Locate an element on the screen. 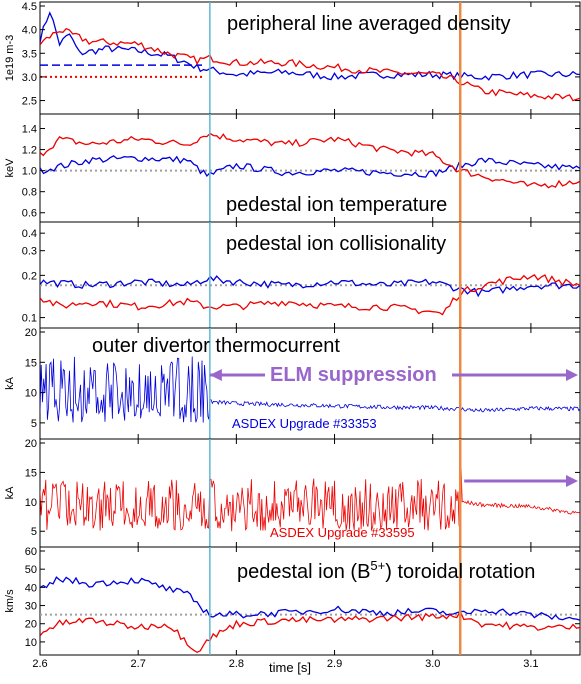  panel-title: pedestal ion collisionality is located at coordinates (336, 244).